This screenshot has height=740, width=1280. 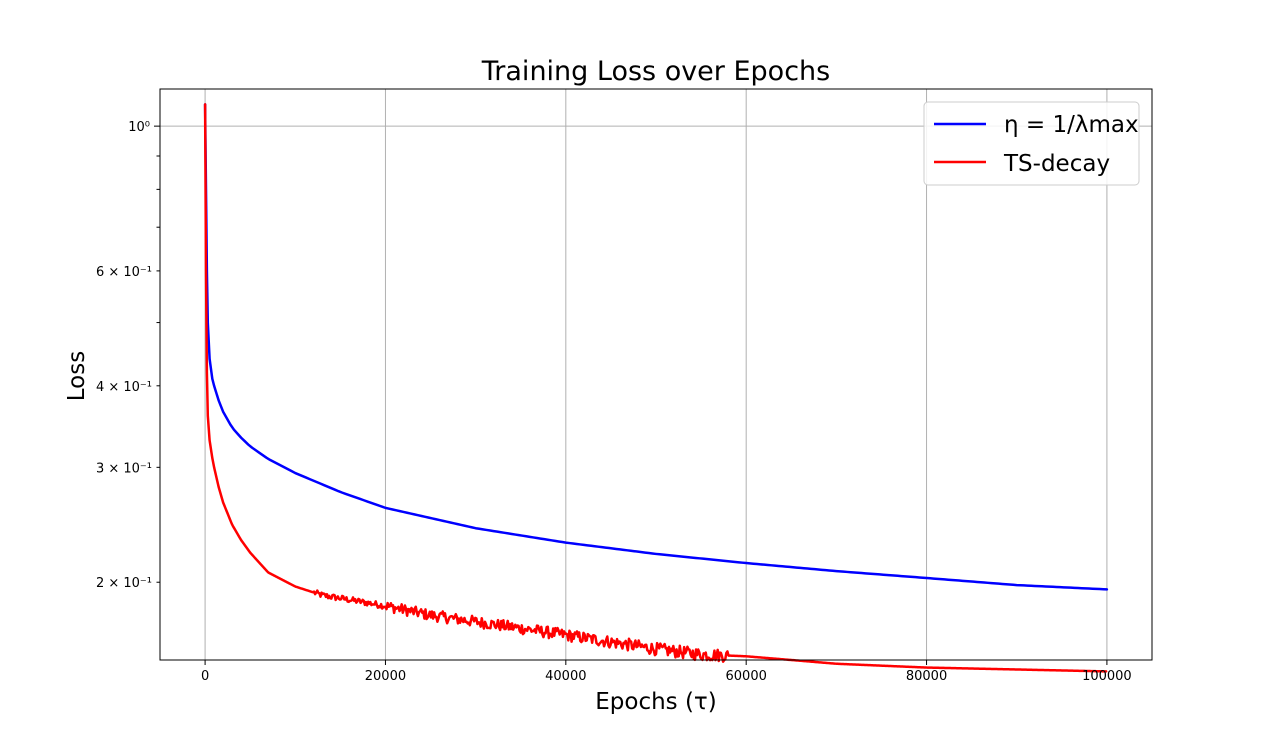 I want to click on legend: η = 1/λmax TS-decay, so click(x=1031, y=143).